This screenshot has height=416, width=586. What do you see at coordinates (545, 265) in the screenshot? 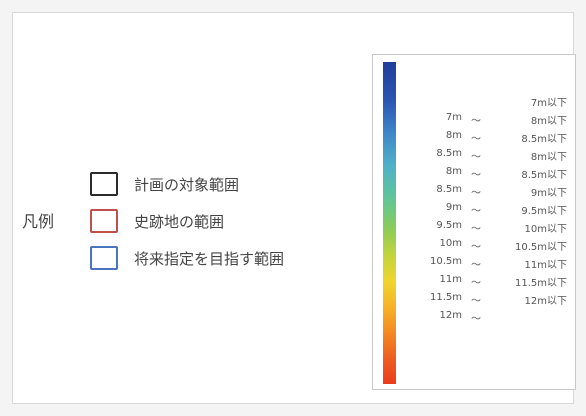
I see `scale-to: 11m以下` at bounding box center [545, 265].